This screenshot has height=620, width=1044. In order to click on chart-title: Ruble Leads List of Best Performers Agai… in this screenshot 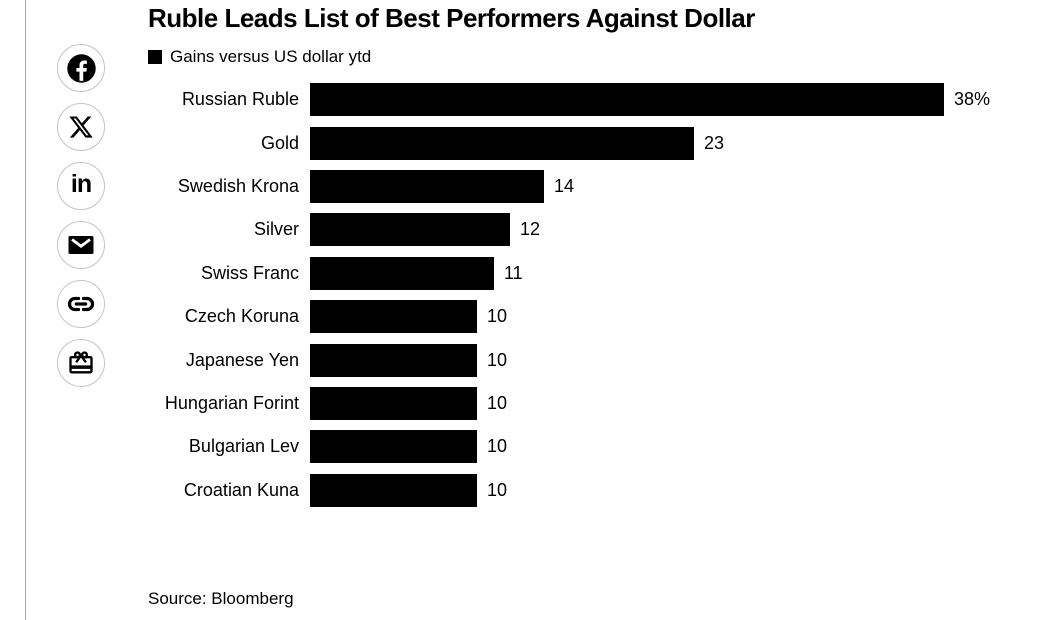, I will do `click(451, 18)`.